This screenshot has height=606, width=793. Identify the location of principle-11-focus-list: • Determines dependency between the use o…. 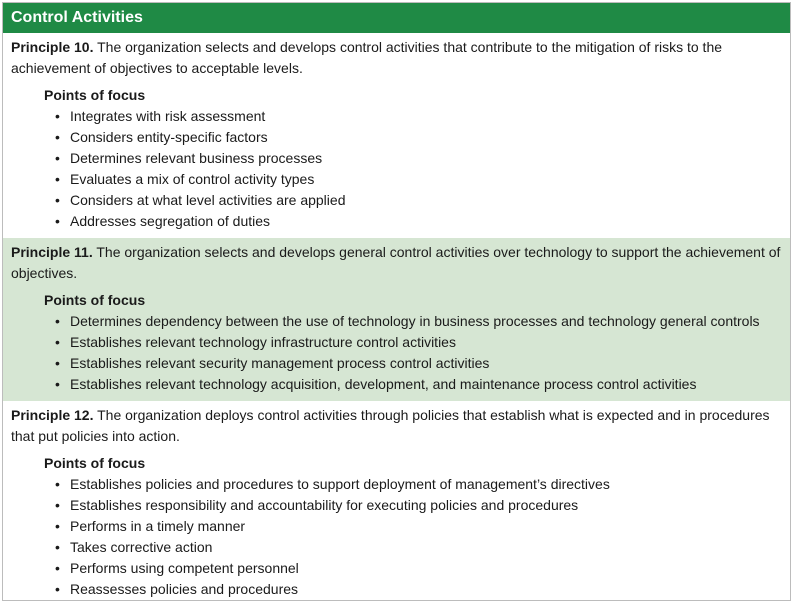
(396, 353).